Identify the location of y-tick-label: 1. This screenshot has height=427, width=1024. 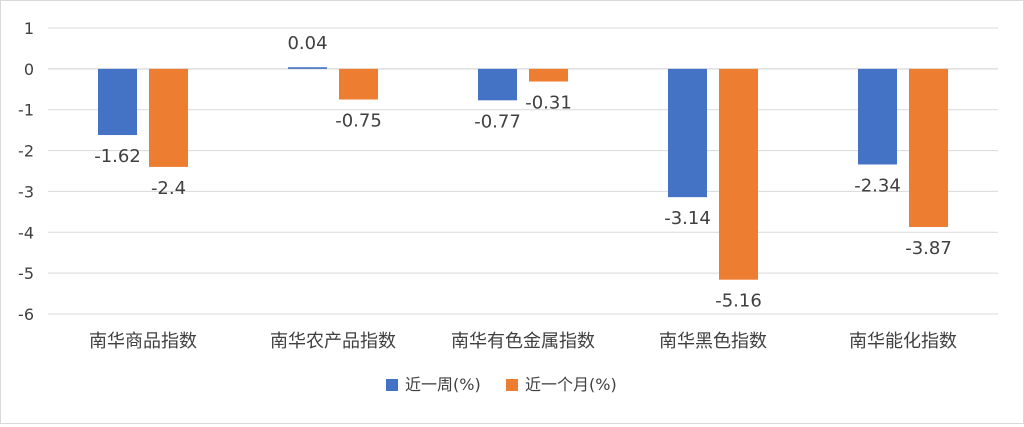
(29, 28).